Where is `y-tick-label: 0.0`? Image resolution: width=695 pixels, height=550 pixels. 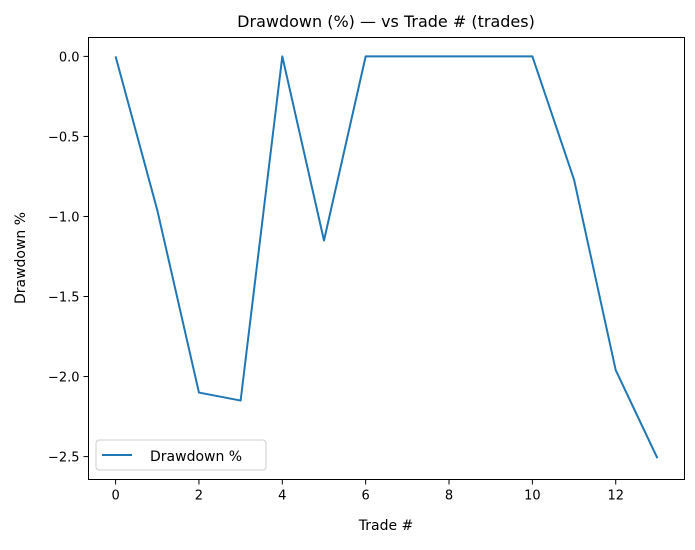 y-tick-label: 0.0 is located at coordinates (69, 57).